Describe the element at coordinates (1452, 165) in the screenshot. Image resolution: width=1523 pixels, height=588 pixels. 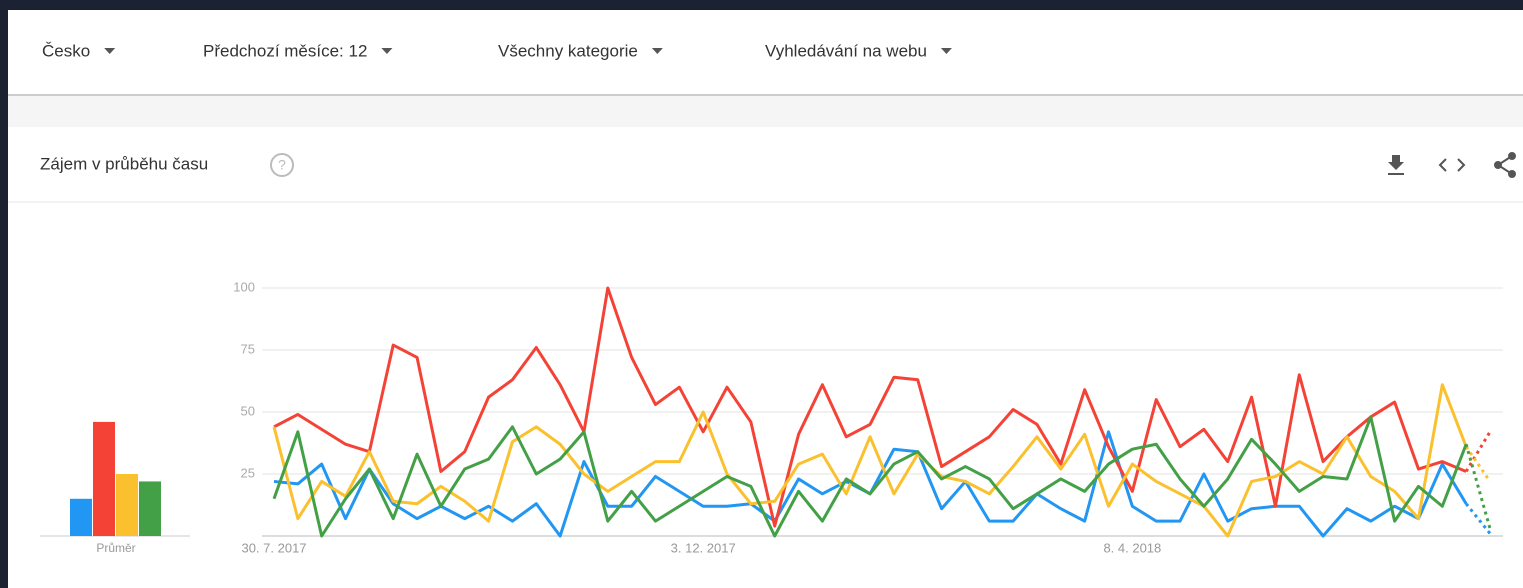
I see `embed-icon` at that location.